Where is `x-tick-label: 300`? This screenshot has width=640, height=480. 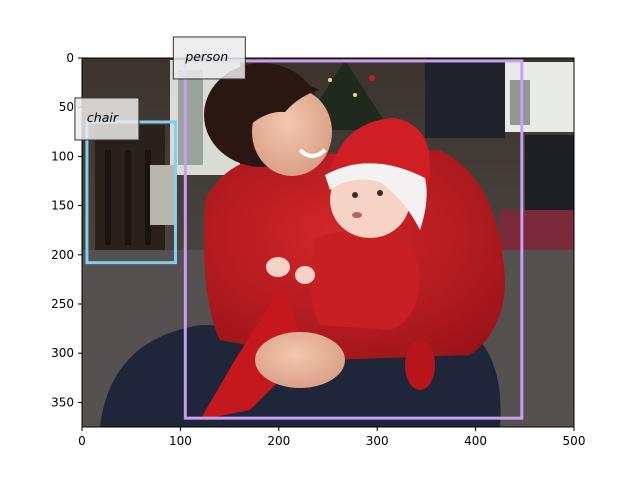
x-tick-label: 300 is located at coordinates (377, 441).